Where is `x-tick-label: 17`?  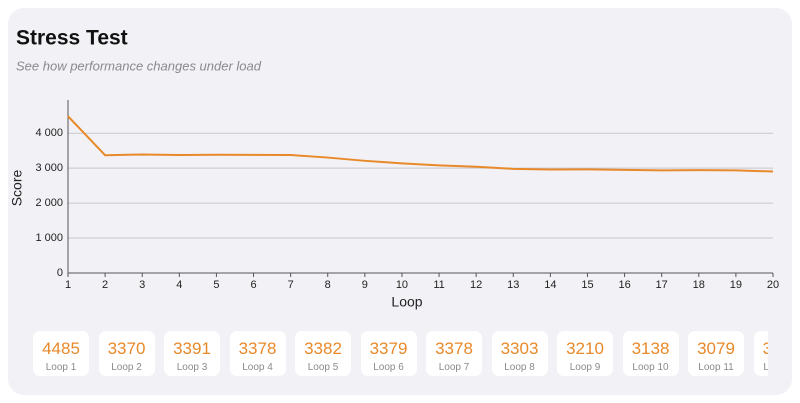
x-tick-label: 17 is located at coordinates (662, 285).